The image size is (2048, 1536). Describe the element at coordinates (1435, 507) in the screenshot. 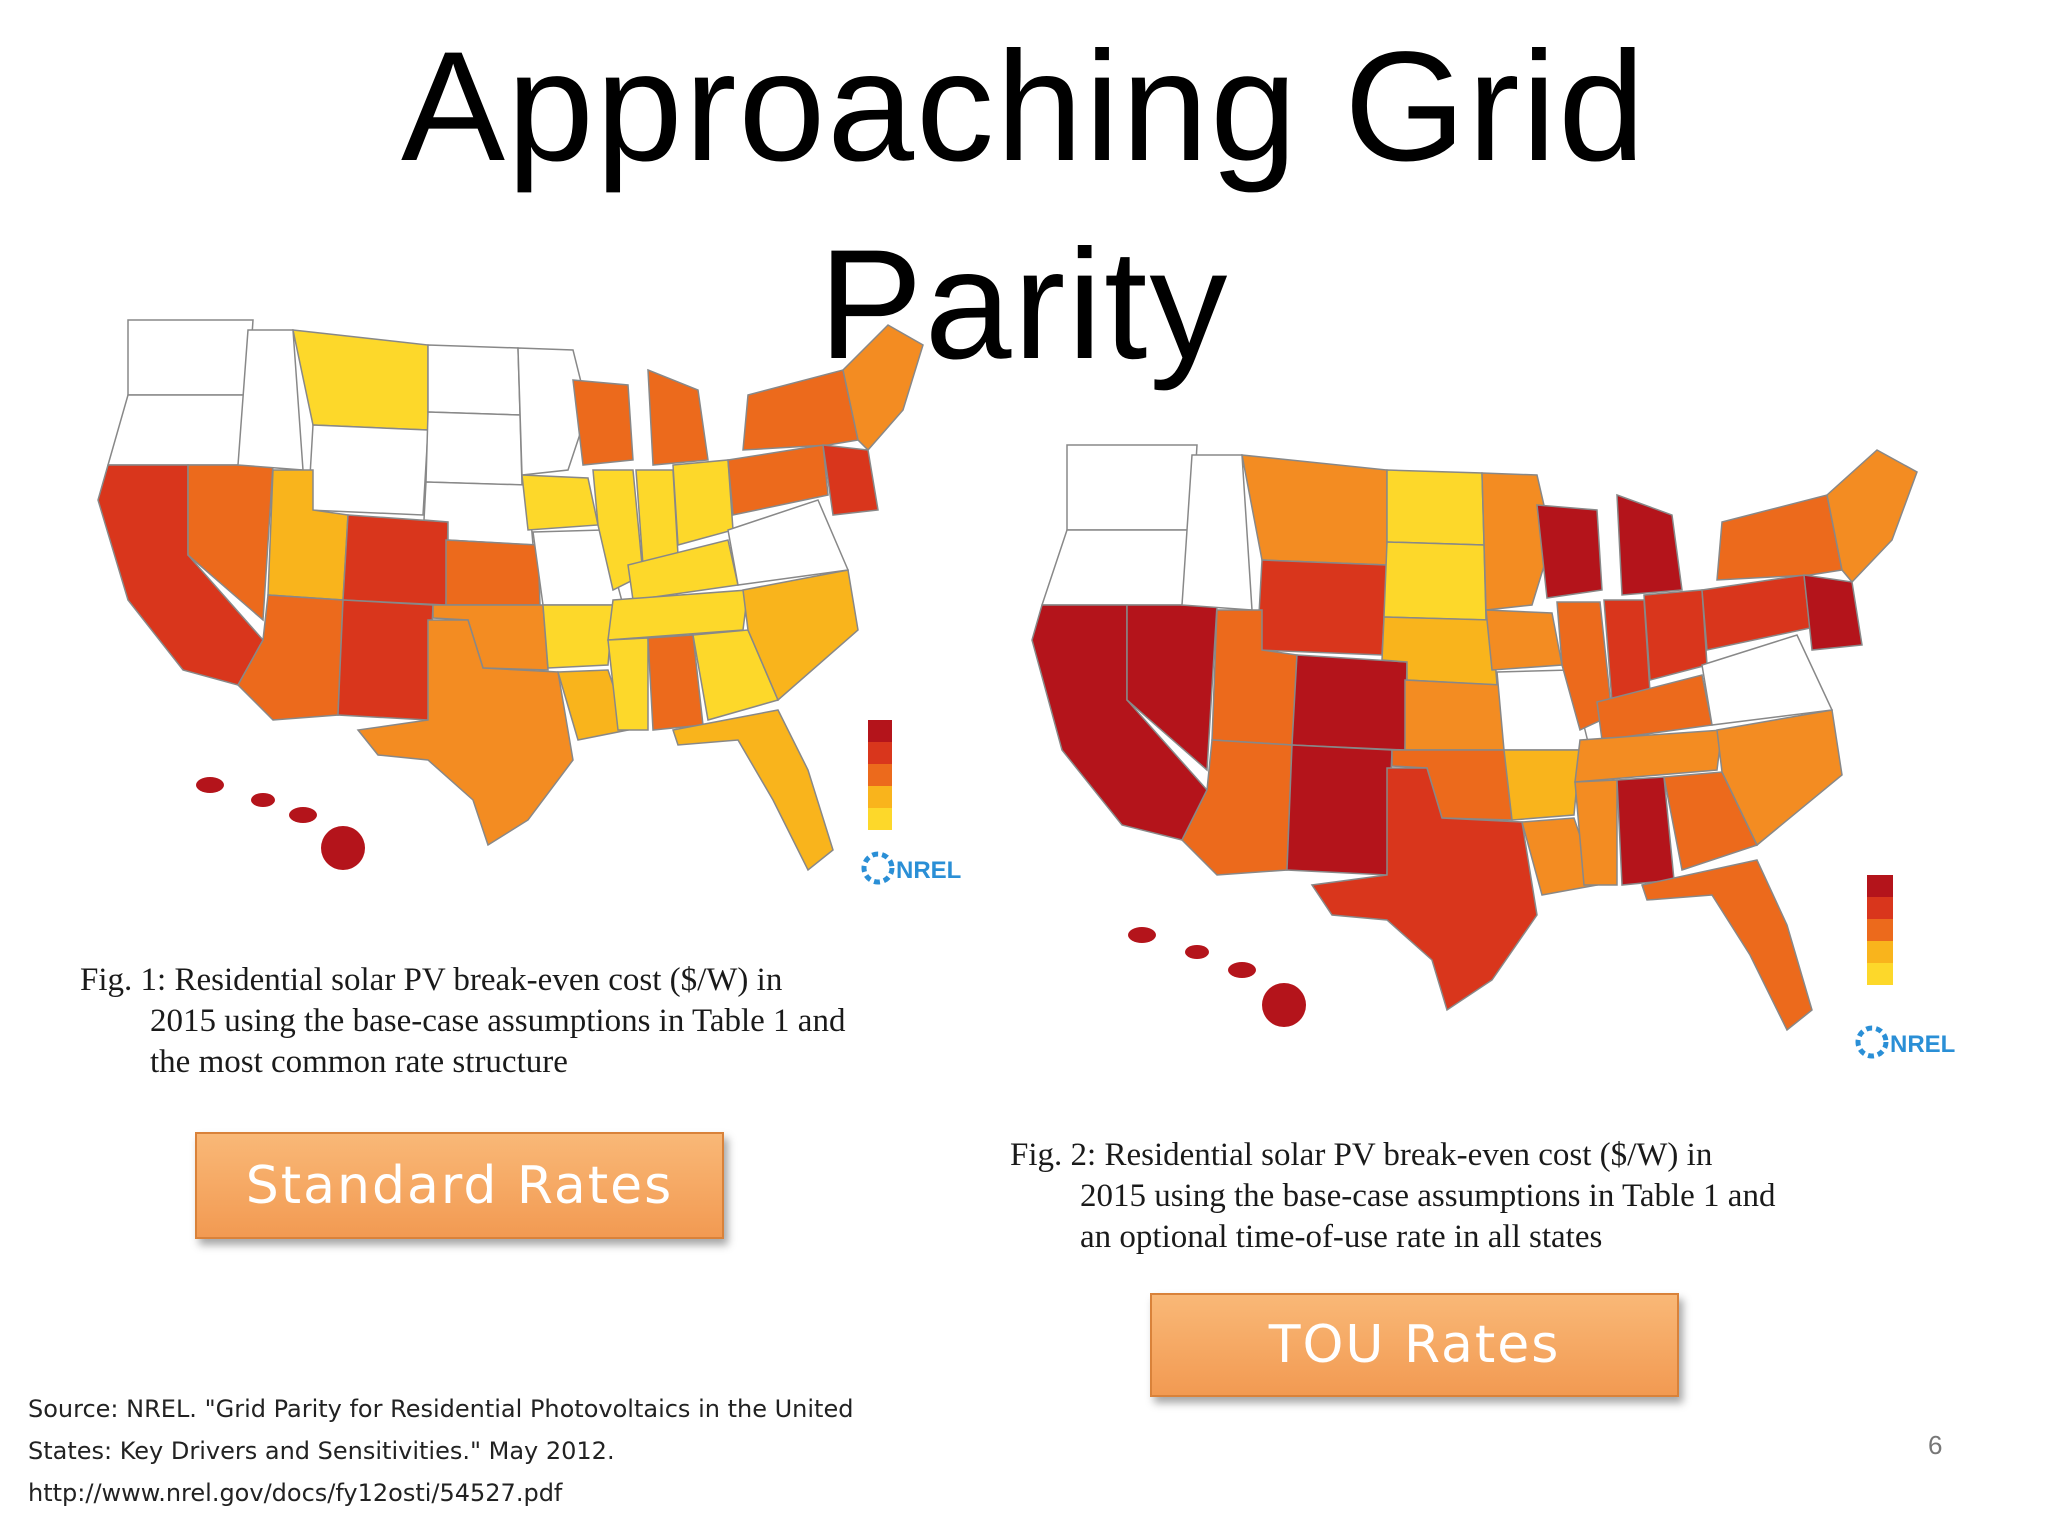

I see `map-state-north-dakota` at that location.